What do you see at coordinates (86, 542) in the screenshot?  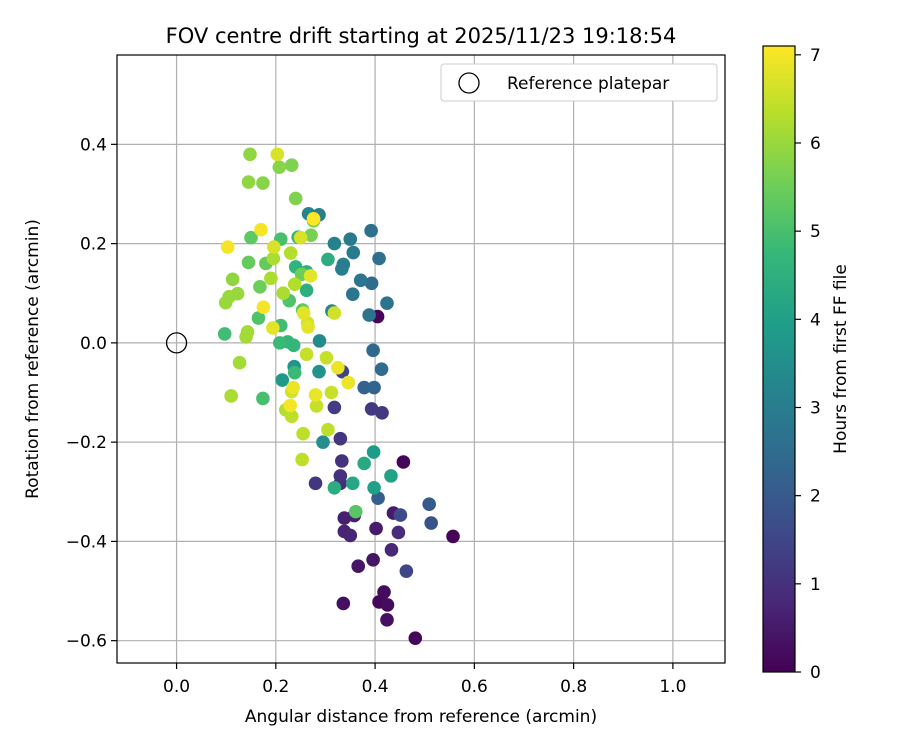 I see `y-tick-label: −0.4` at bounding box center [86, 542].